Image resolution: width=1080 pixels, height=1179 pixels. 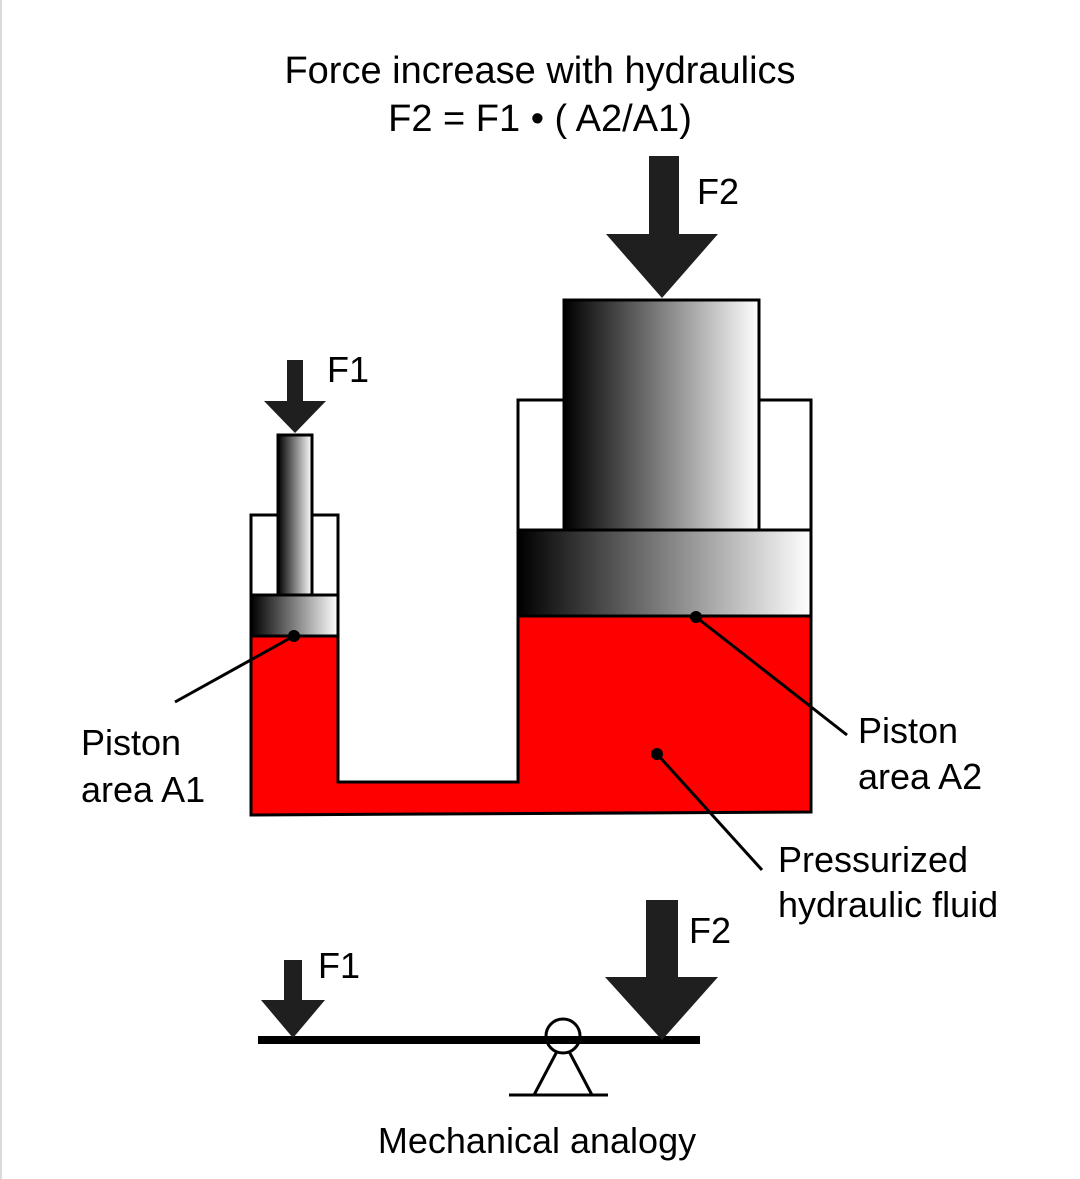 I want to click on fluid-leader, so click(x=709, y=812).